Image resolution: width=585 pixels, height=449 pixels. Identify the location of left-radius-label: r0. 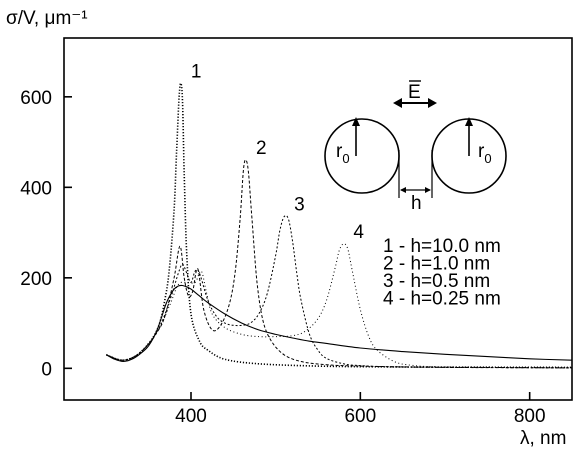
(343, 153).